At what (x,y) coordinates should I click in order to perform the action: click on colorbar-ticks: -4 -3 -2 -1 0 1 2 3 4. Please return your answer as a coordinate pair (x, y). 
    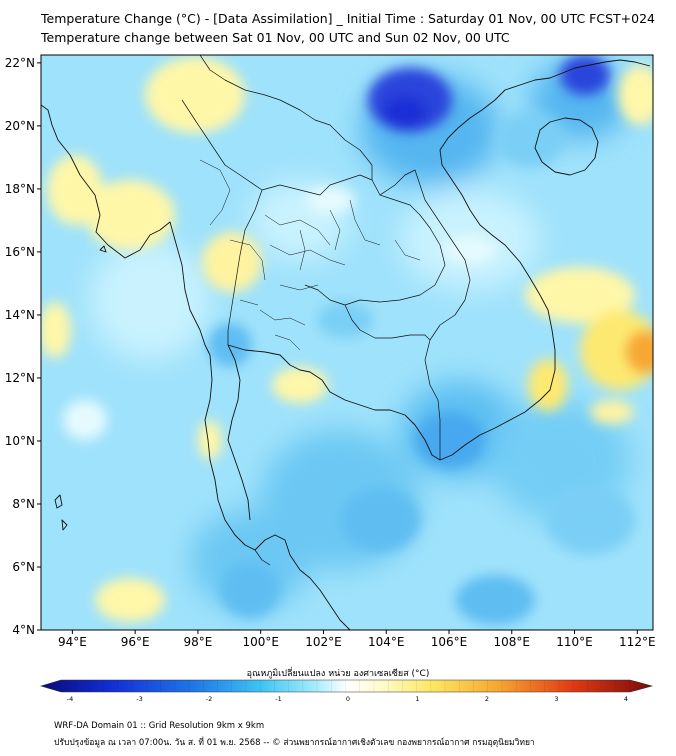
    Looking at the image, I should click on (347, 699).